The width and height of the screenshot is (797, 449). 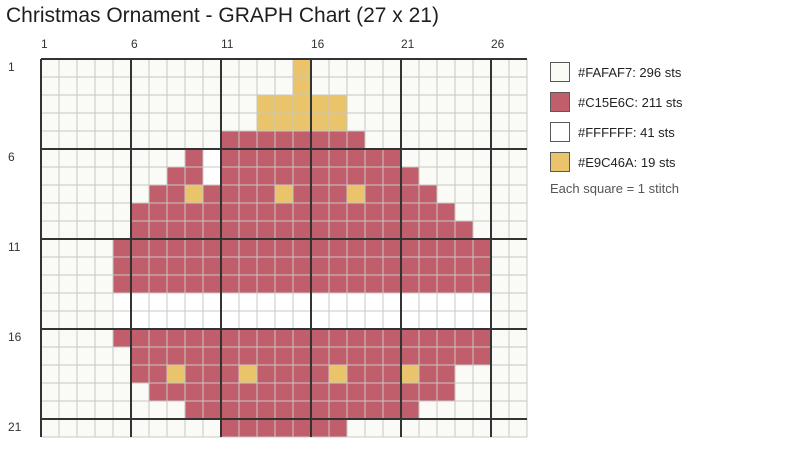 I want to click on column-label: 6, so click(x=134, y=44).